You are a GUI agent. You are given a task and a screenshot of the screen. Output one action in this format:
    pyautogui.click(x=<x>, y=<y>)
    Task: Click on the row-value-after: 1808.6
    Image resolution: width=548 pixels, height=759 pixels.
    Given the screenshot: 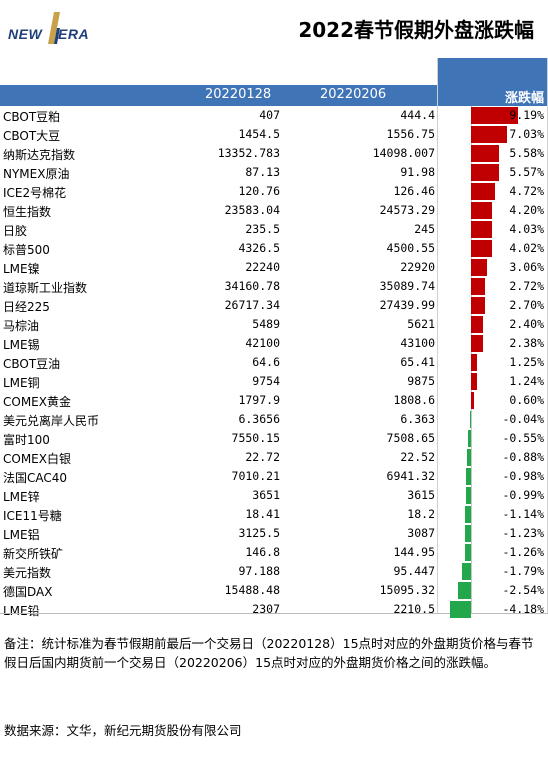 What is the action you would take?
    pyautogui.click(x=414, y=400)
    